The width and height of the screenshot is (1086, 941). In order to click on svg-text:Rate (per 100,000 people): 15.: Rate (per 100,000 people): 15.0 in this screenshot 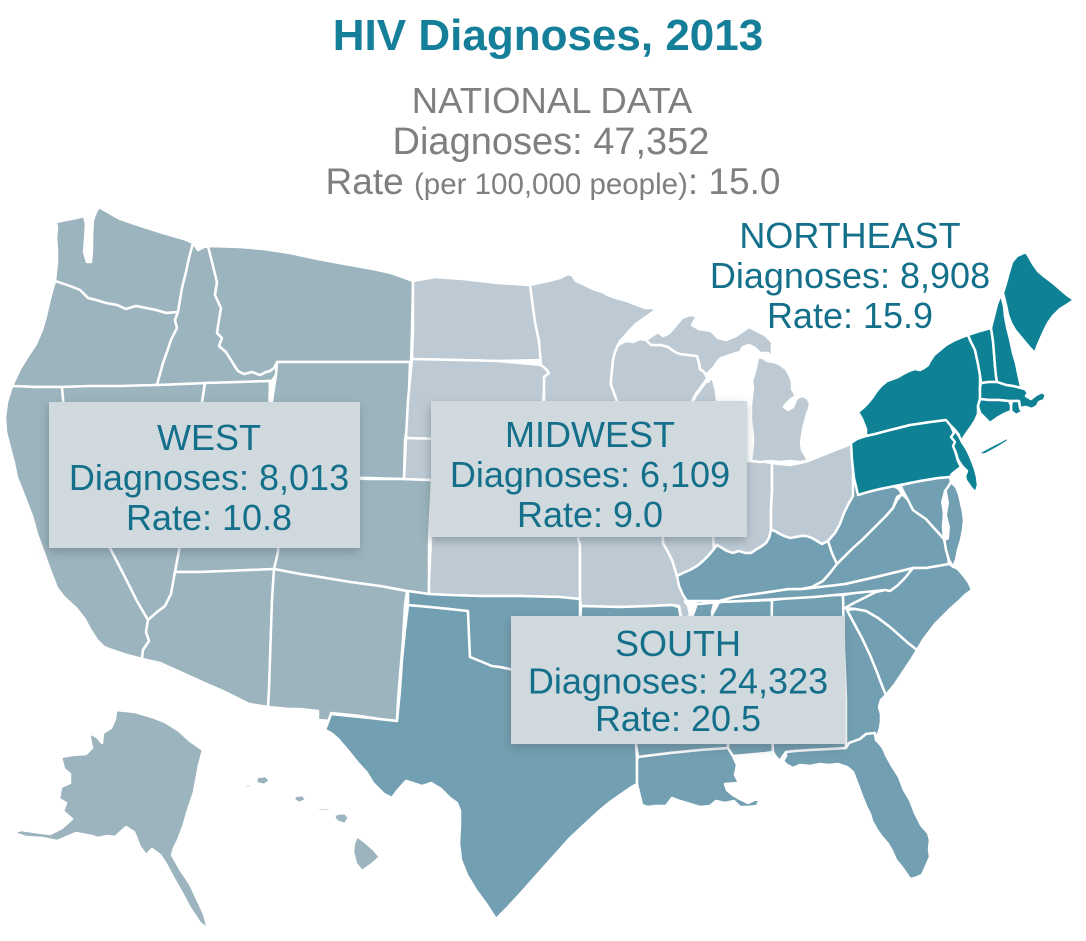, I will do `click(553, 181)`.